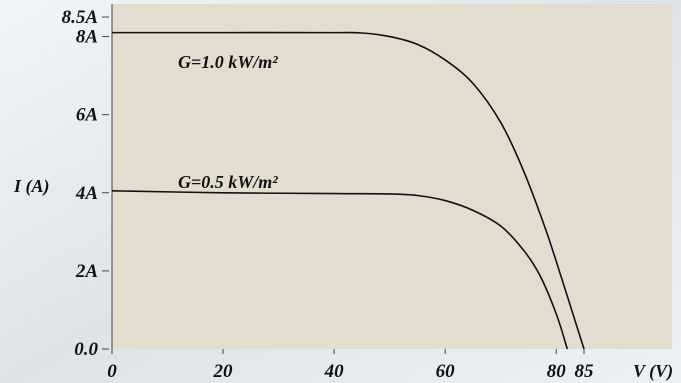 This screenshot has height=383, width=681. Describe the element at coordinates (112, 371) in the screenshot. I see `x-tick-label: 0` at that location.